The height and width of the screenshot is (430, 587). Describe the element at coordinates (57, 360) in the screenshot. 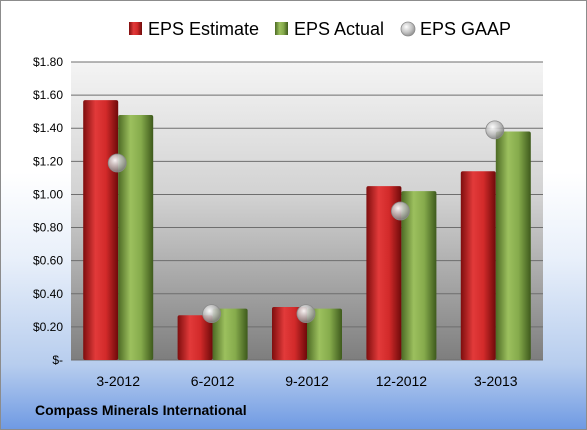

I see `y-tick-label: $-` at that location.